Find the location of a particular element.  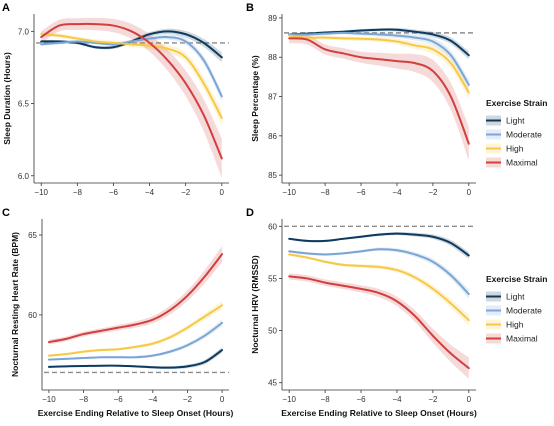

panel-letter: D is located at coordinates (250, 213).